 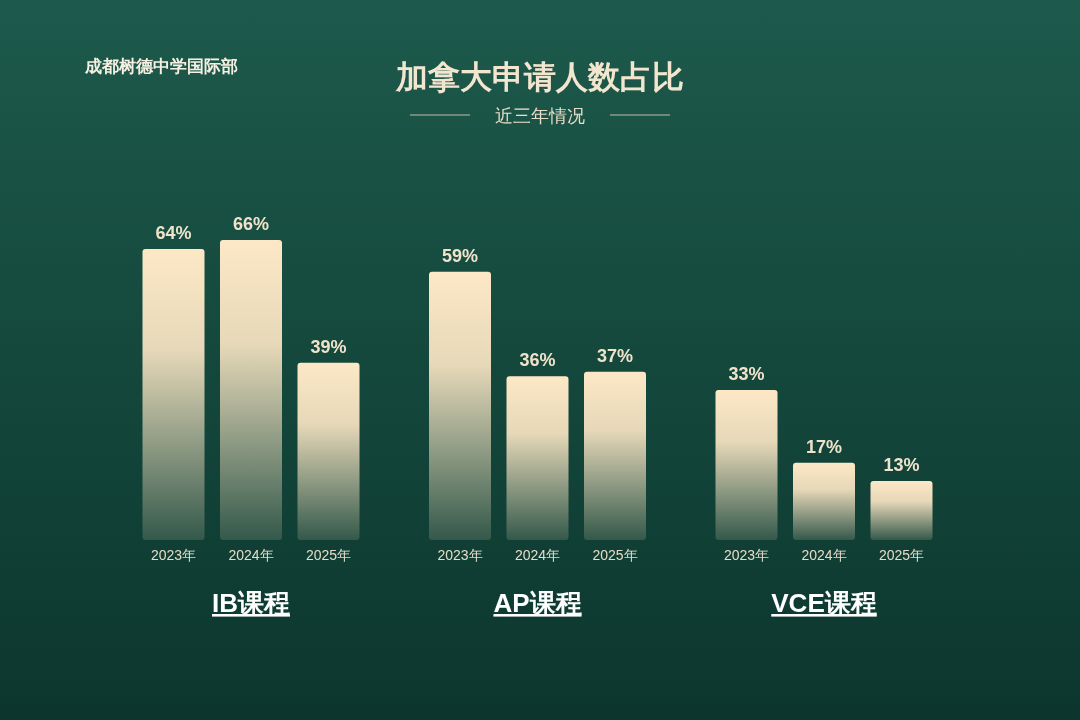 What do you see at coordinates (251, 555) in the screenshot?
I see `series-label: 2024年` at bounding box center [251, 555].